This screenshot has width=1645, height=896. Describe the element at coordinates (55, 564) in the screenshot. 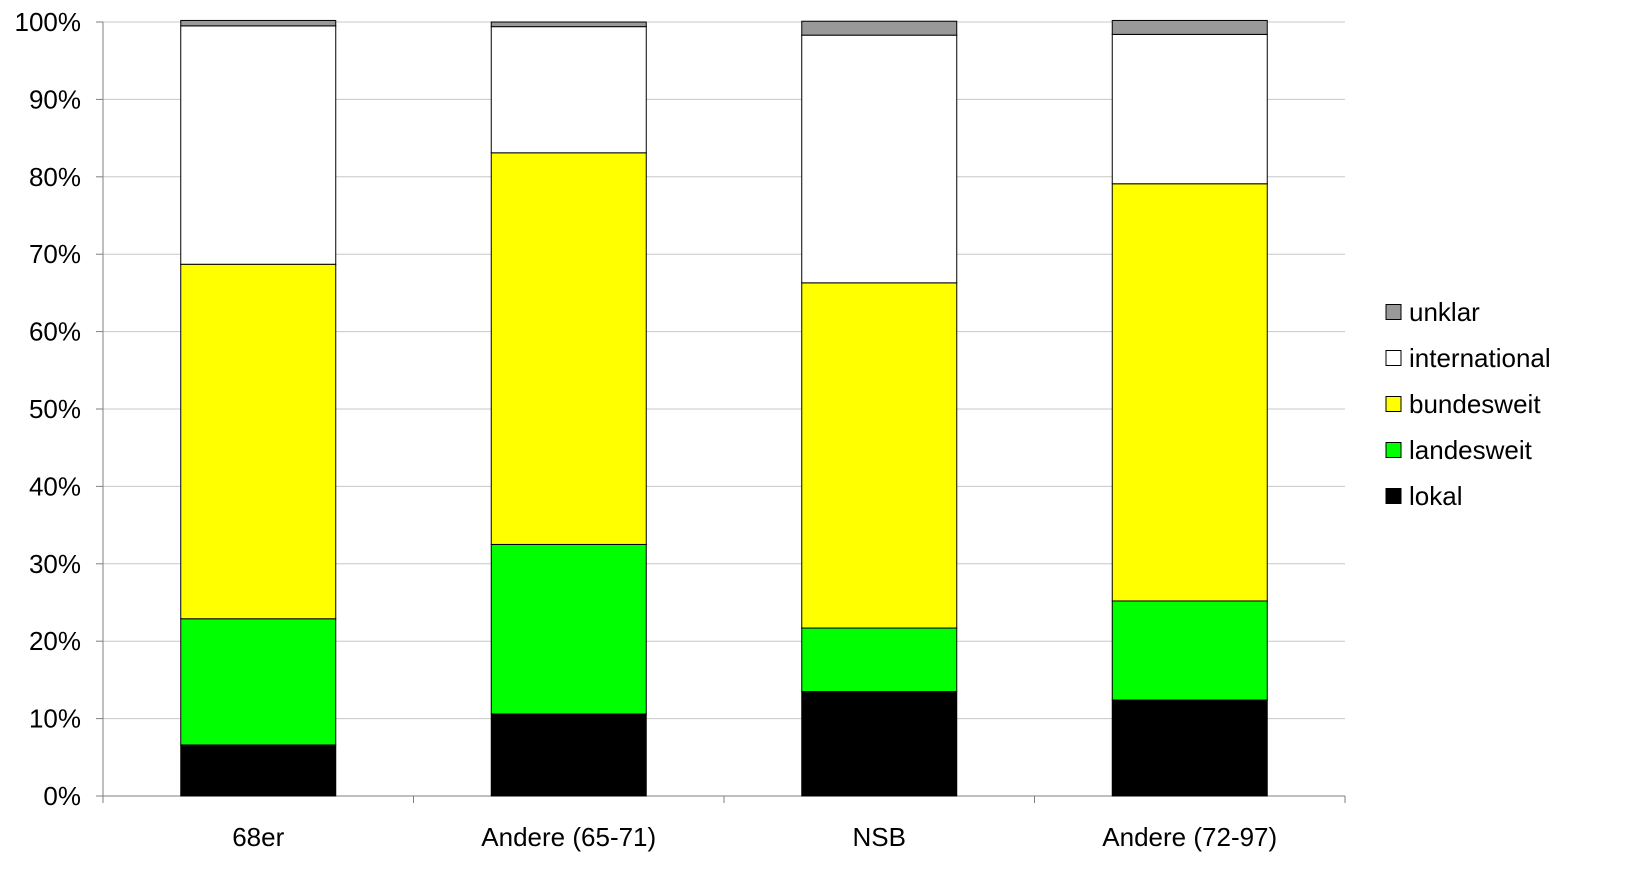

I see `y-tick-label: 30%` at that location.